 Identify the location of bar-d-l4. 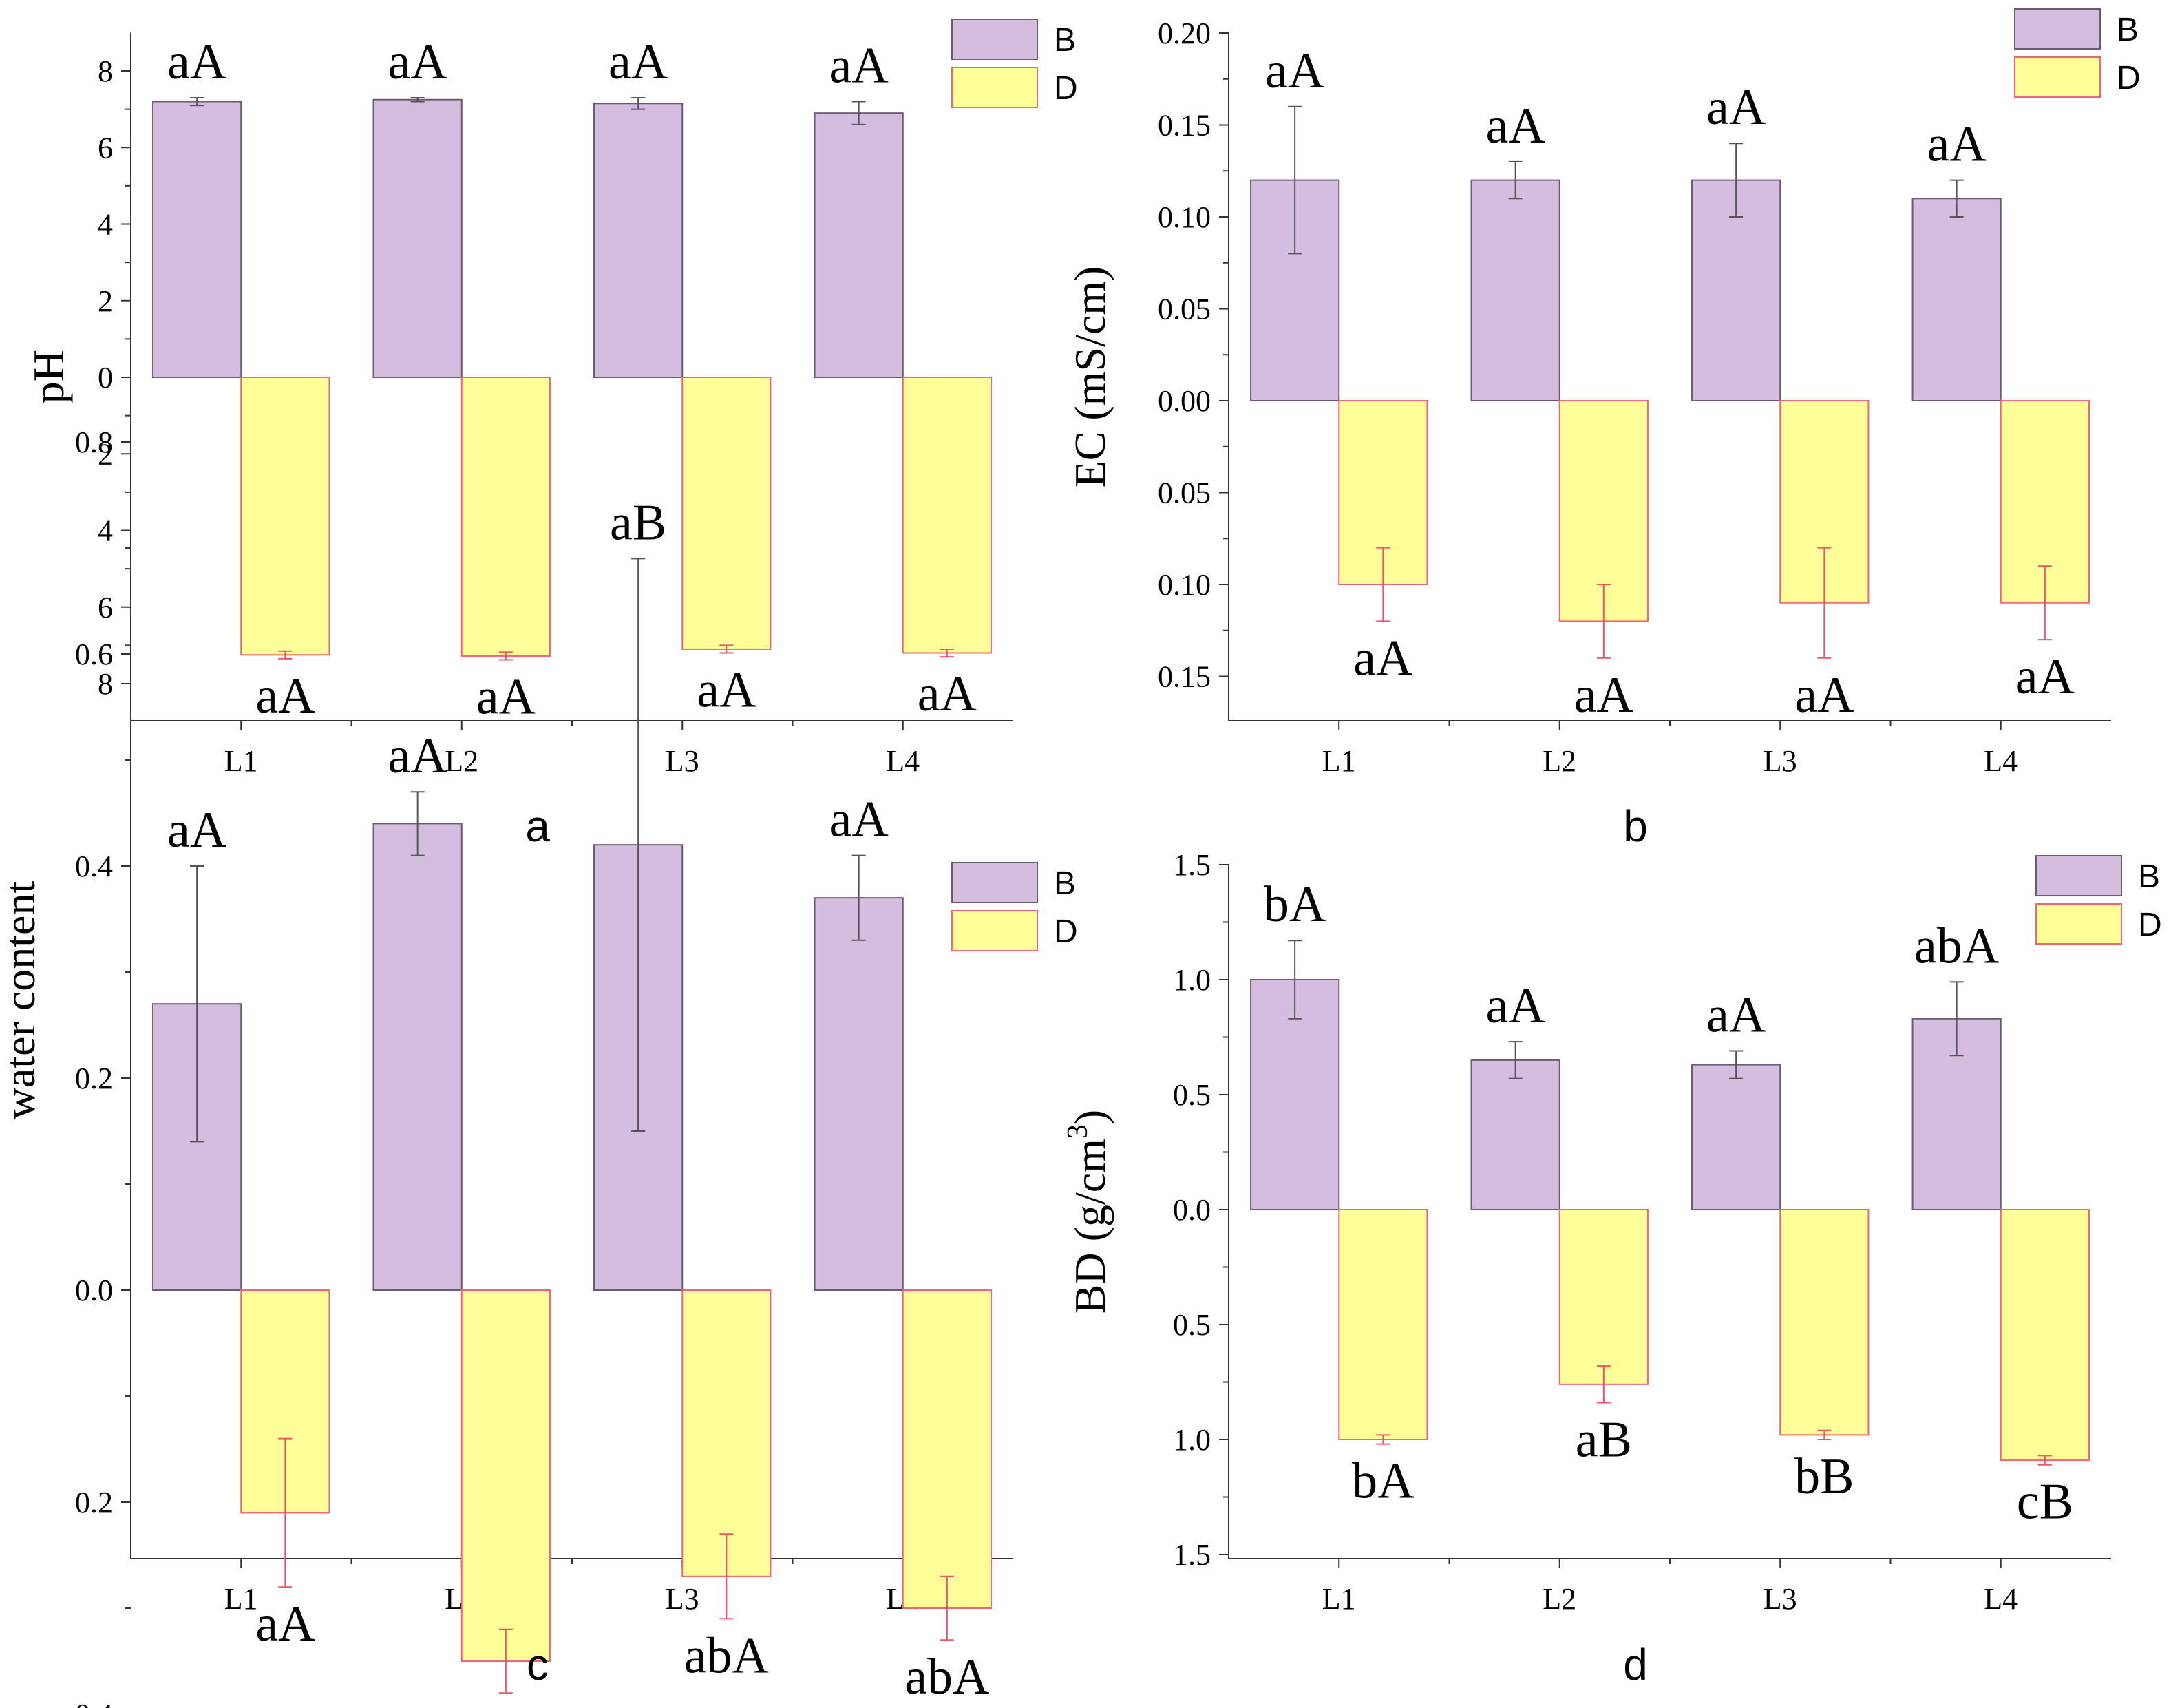
(947, 1449).